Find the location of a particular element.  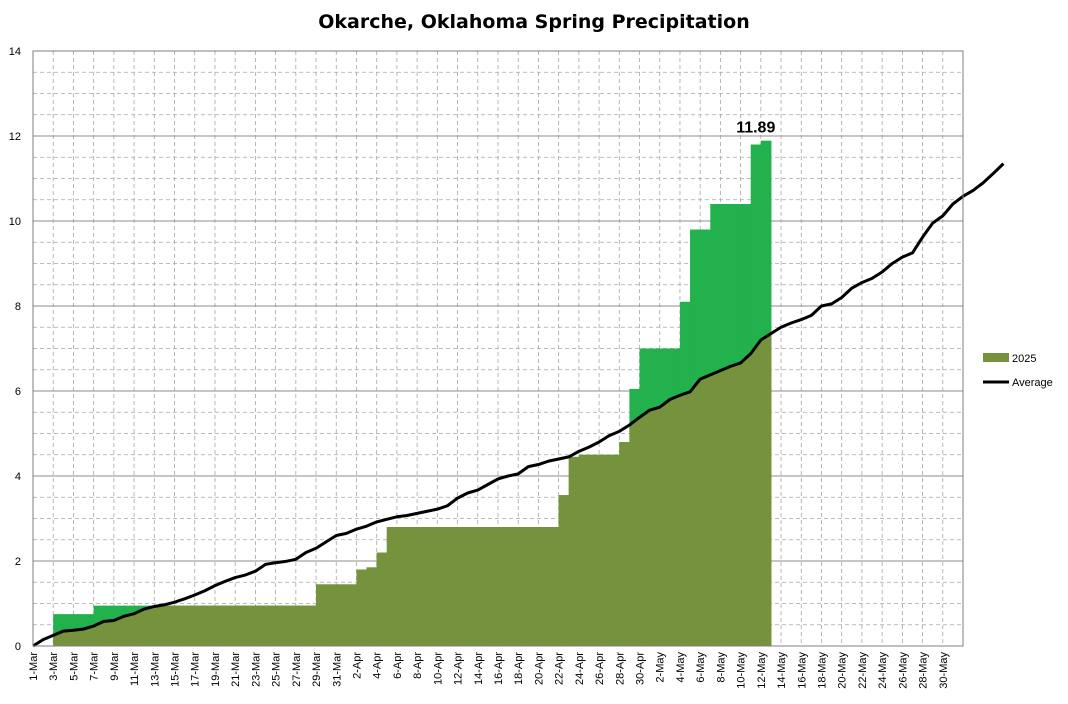

x-tick-label: 27-Mar is located at coordinates (297, 669).